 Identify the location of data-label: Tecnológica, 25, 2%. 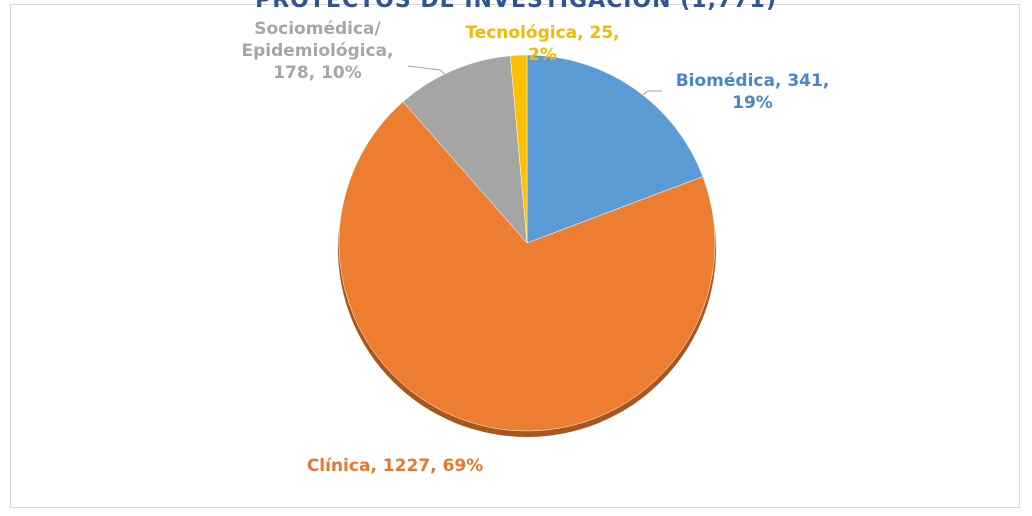
(542, 44).